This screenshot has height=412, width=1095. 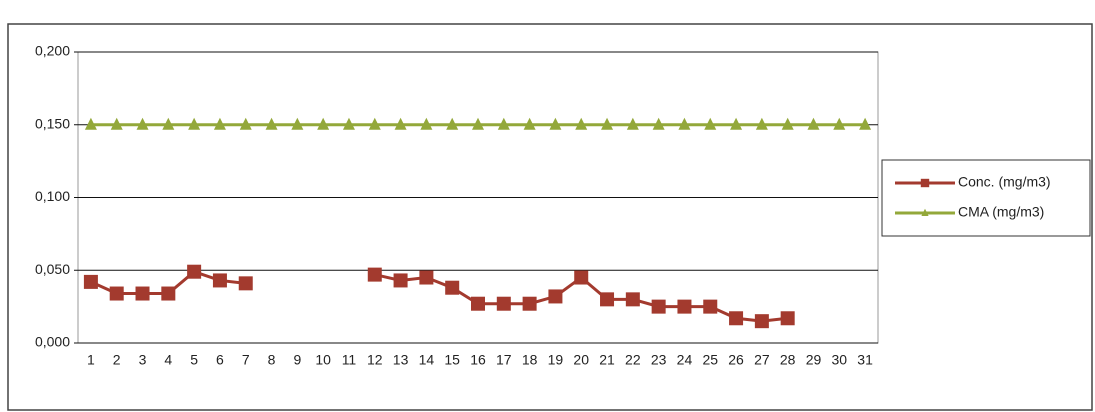 I want to click on x-tick-label: 13, so click(x=401, y=360).